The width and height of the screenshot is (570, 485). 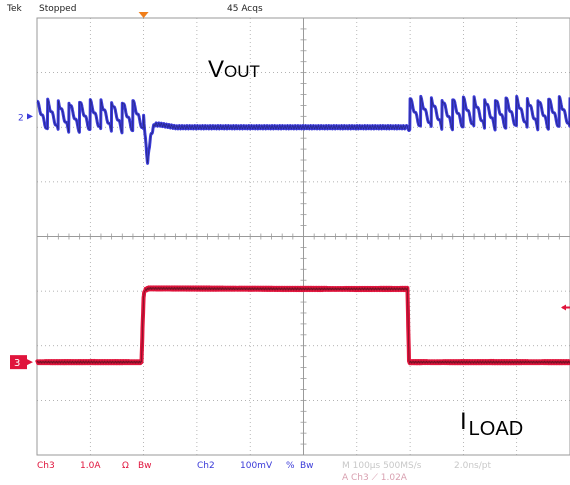 What do you see at coordinates (143, 15) in the screenshot?
I see `trigger-position-marker` at bounding box center [143, 15].